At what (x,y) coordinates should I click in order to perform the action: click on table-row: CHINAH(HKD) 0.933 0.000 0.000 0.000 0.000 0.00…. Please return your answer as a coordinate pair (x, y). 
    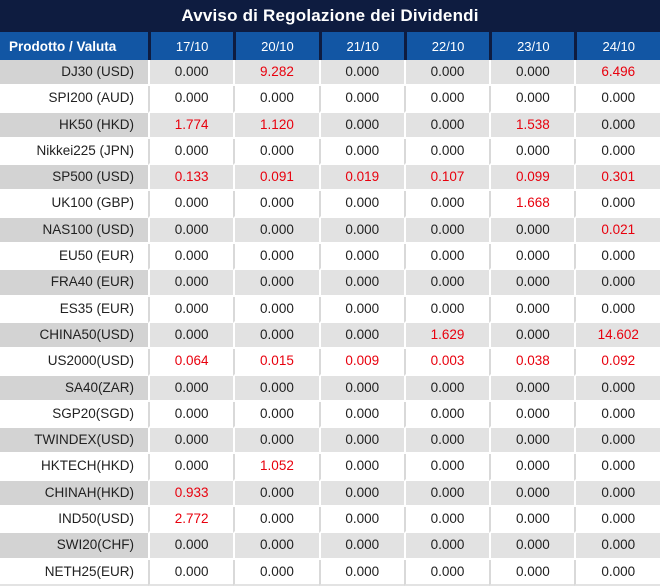
    Looking at the image, I should click on (330, 494).